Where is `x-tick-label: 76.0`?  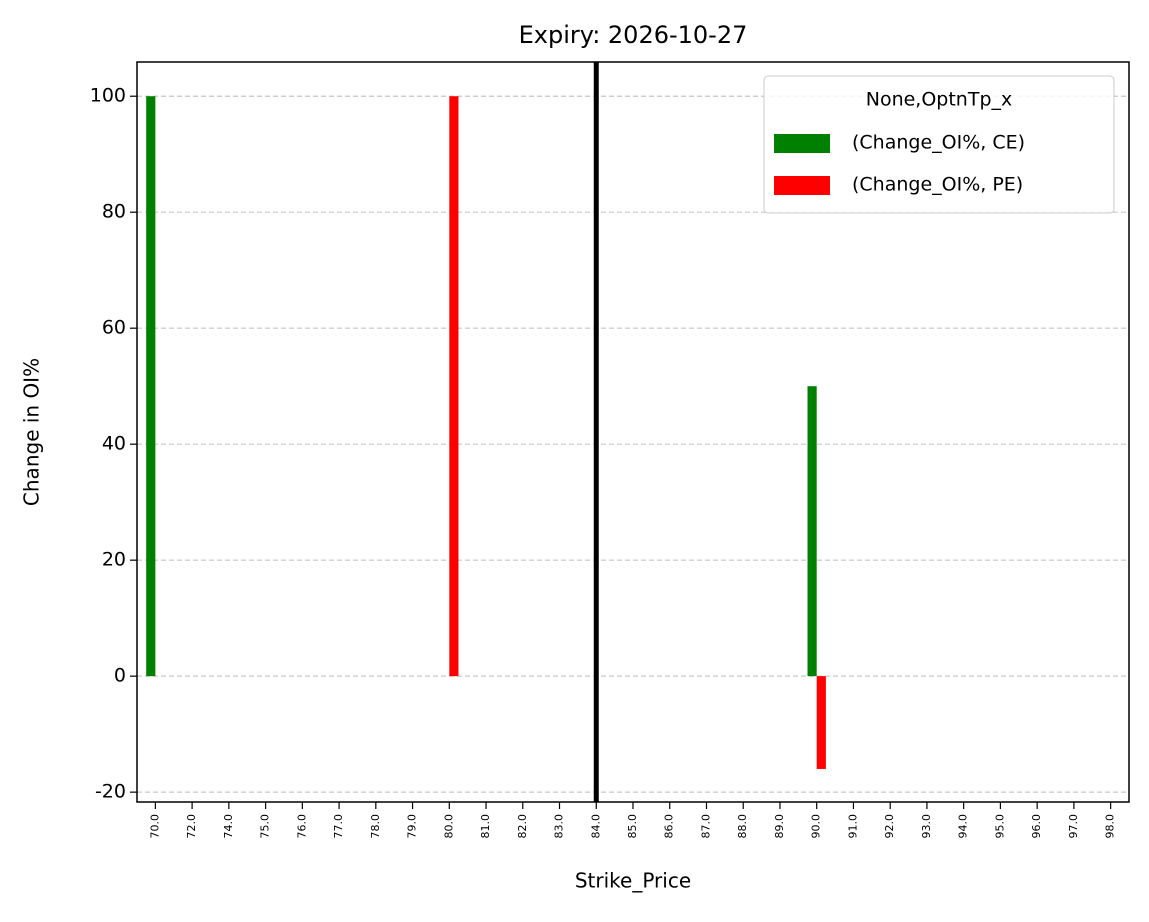
x-tick-label: 76.0 is located at coordinates (301, 826).